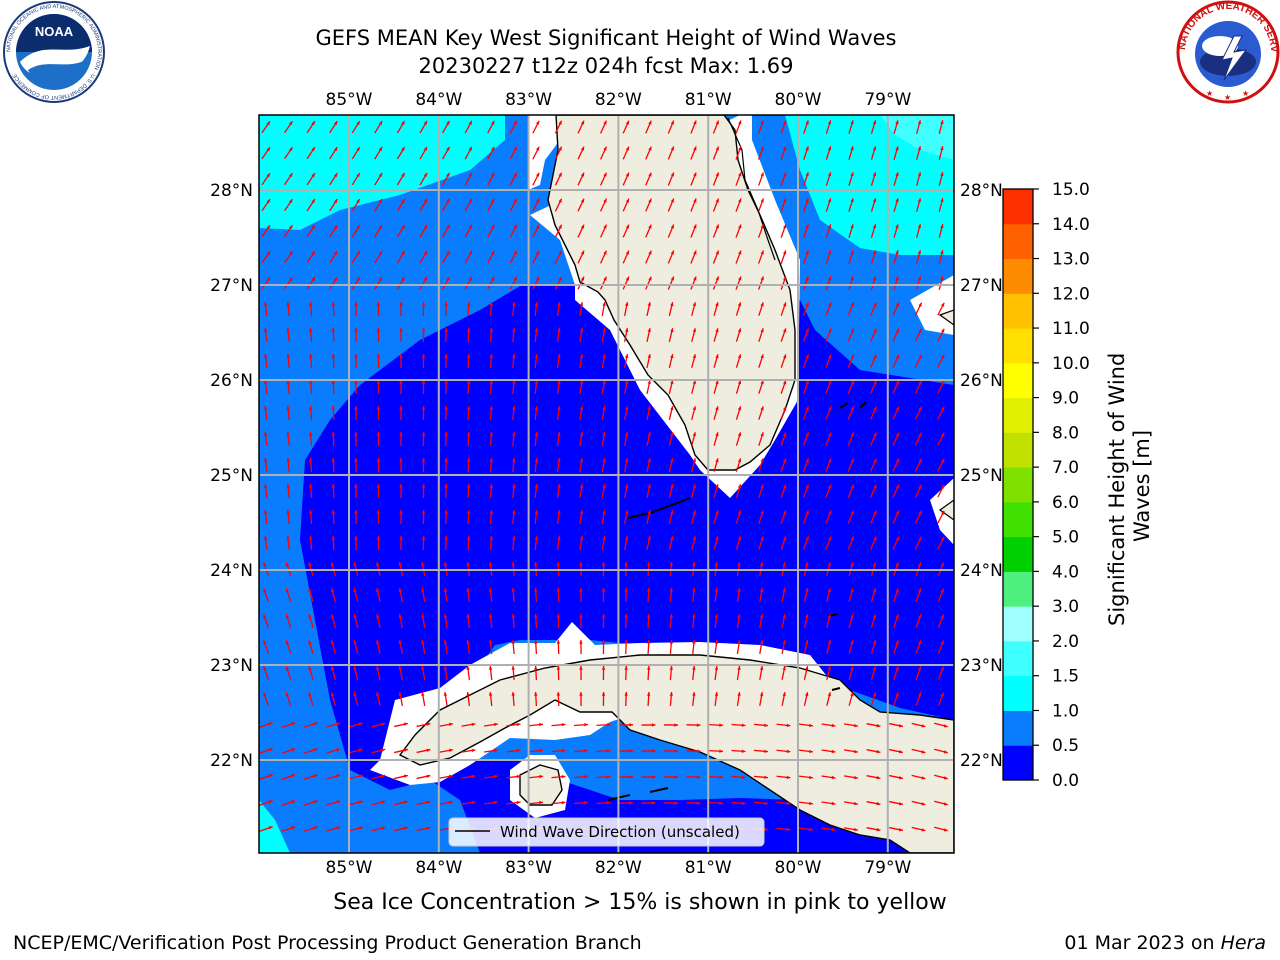  Describe the element at coordinates (751, 189) in the screenshot. I see `florida-inner-coast` at that location.